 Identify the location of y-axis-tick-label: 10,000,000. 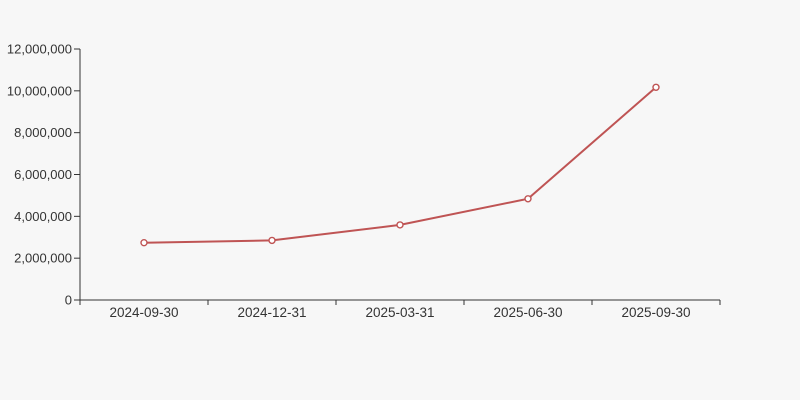
(39, 90).